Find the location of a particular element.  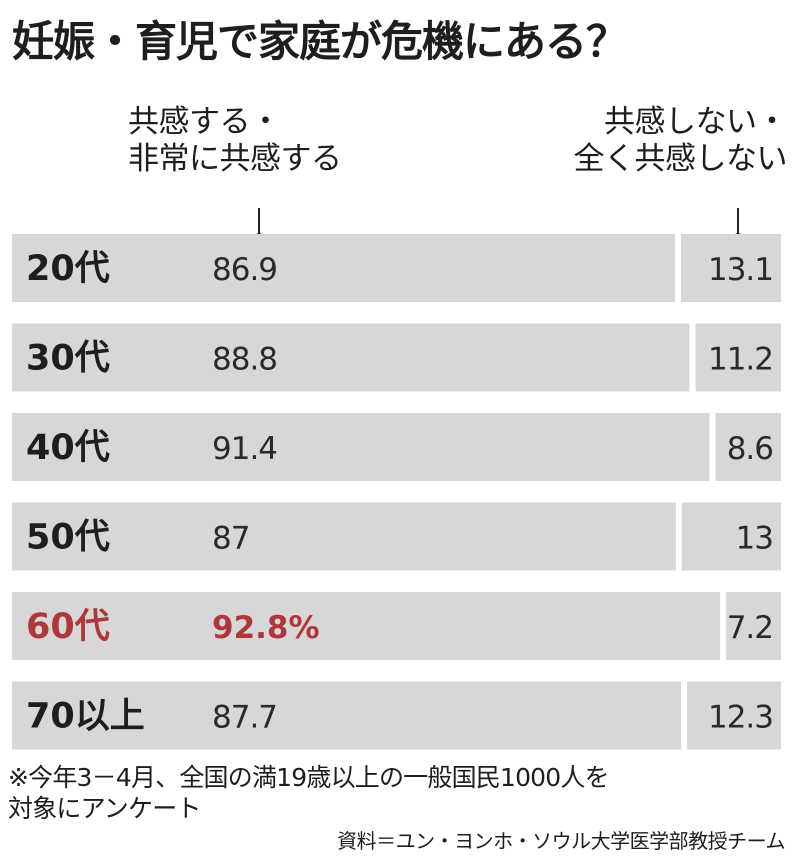

value-label-agree: 92.8% is located at coordinates (266, 628).